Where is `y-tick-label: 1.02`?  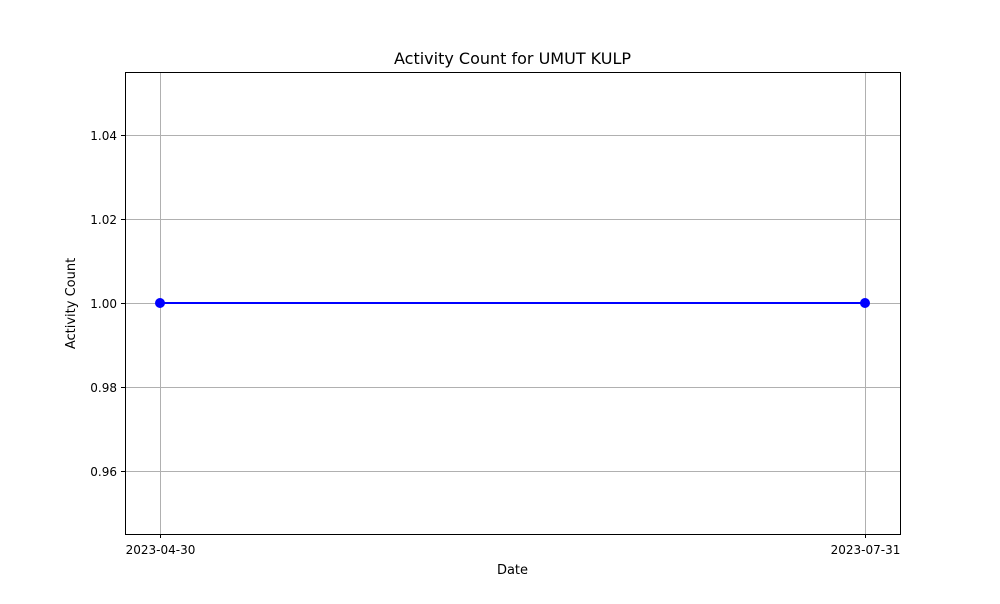 y-tick-label: 1.02 is located at coordinates (103, 220).